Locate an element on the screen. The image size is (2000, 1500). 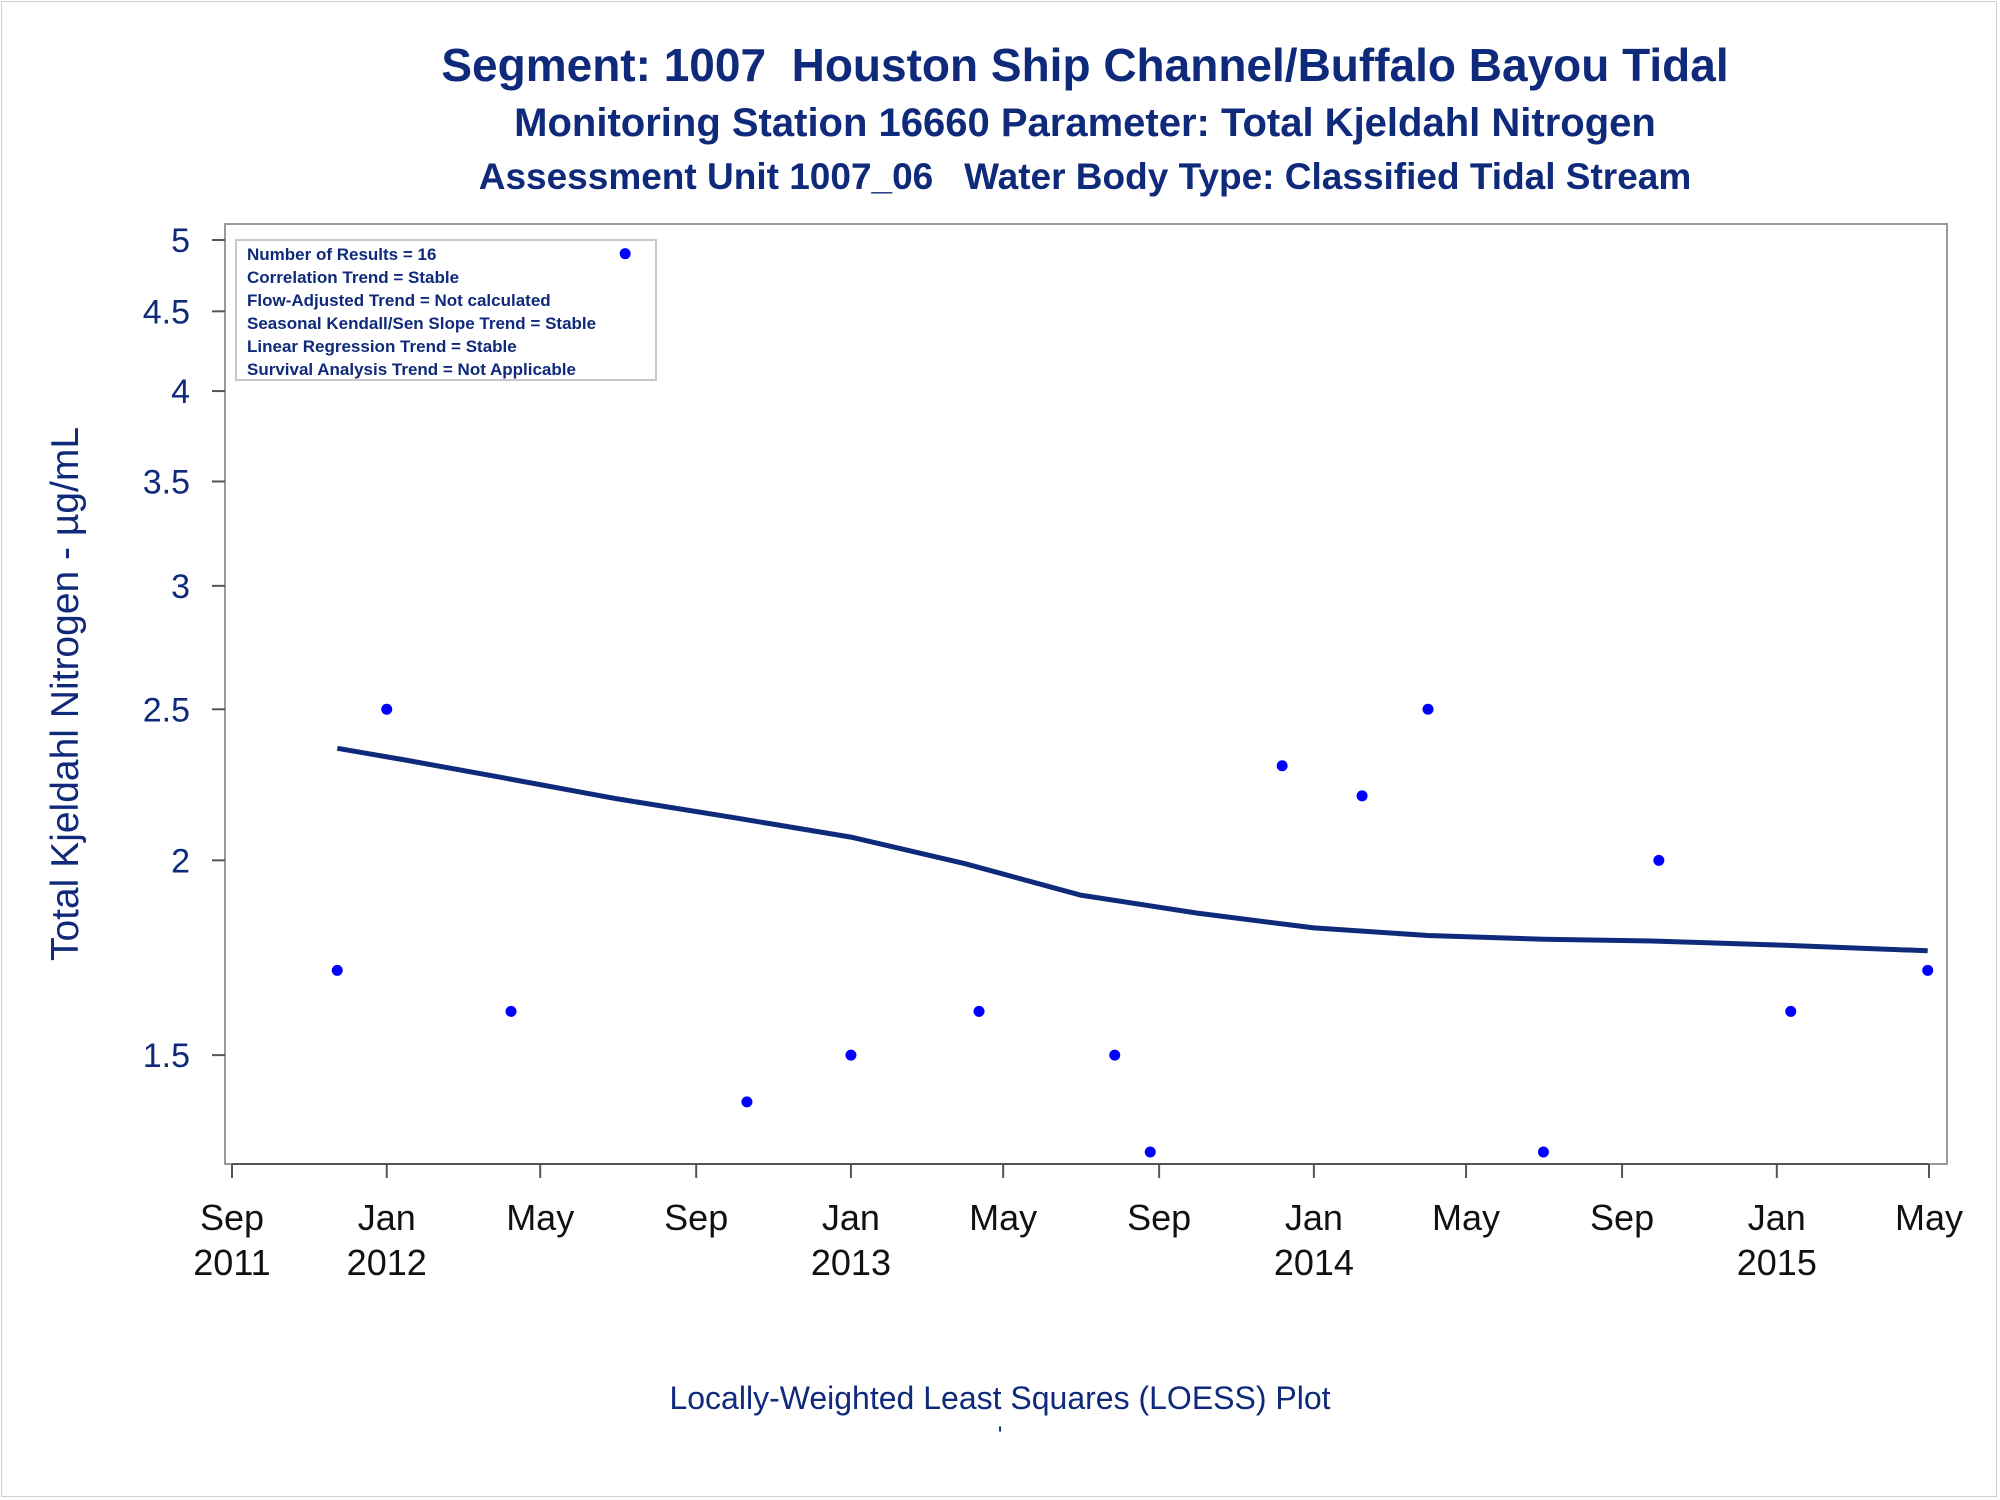
y-tick-label: 2.5 is located at coordinates (166, 710).